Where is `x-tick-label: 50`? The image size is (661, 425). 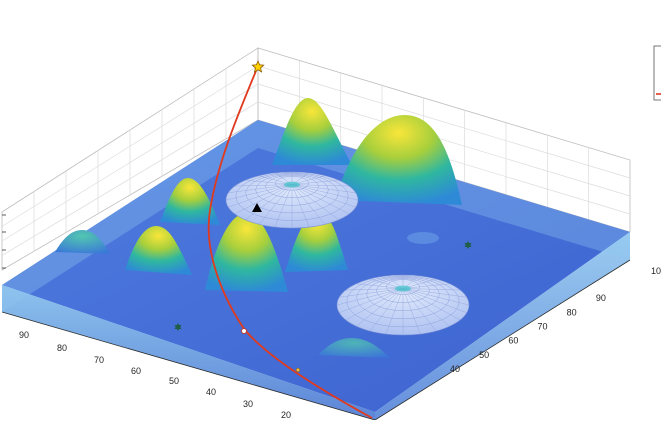 x-tick-label: 50 is located at coordinates (174, 381).